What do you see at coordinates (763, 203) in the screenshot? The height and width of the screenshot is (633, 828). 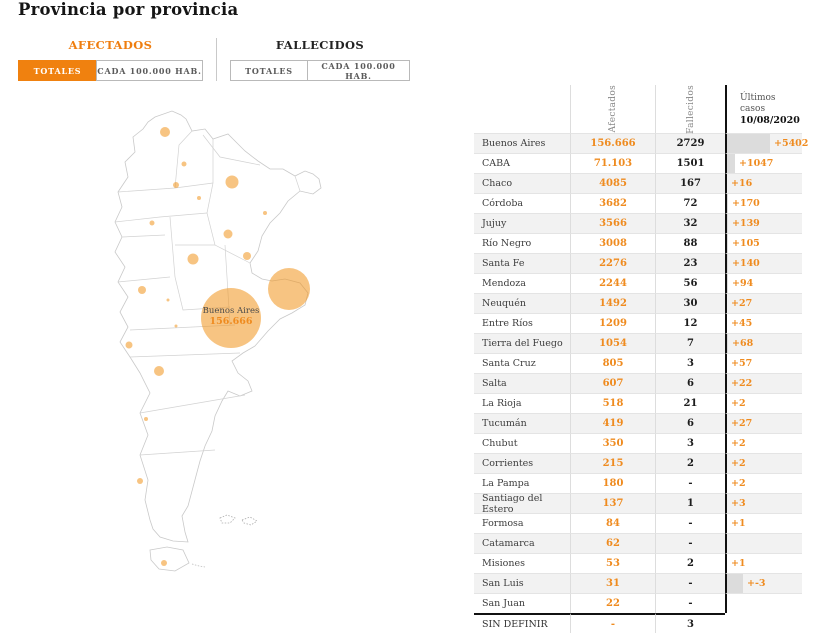 I see `ultimos-casos-cell: +170` at bounding box center [763, 203].